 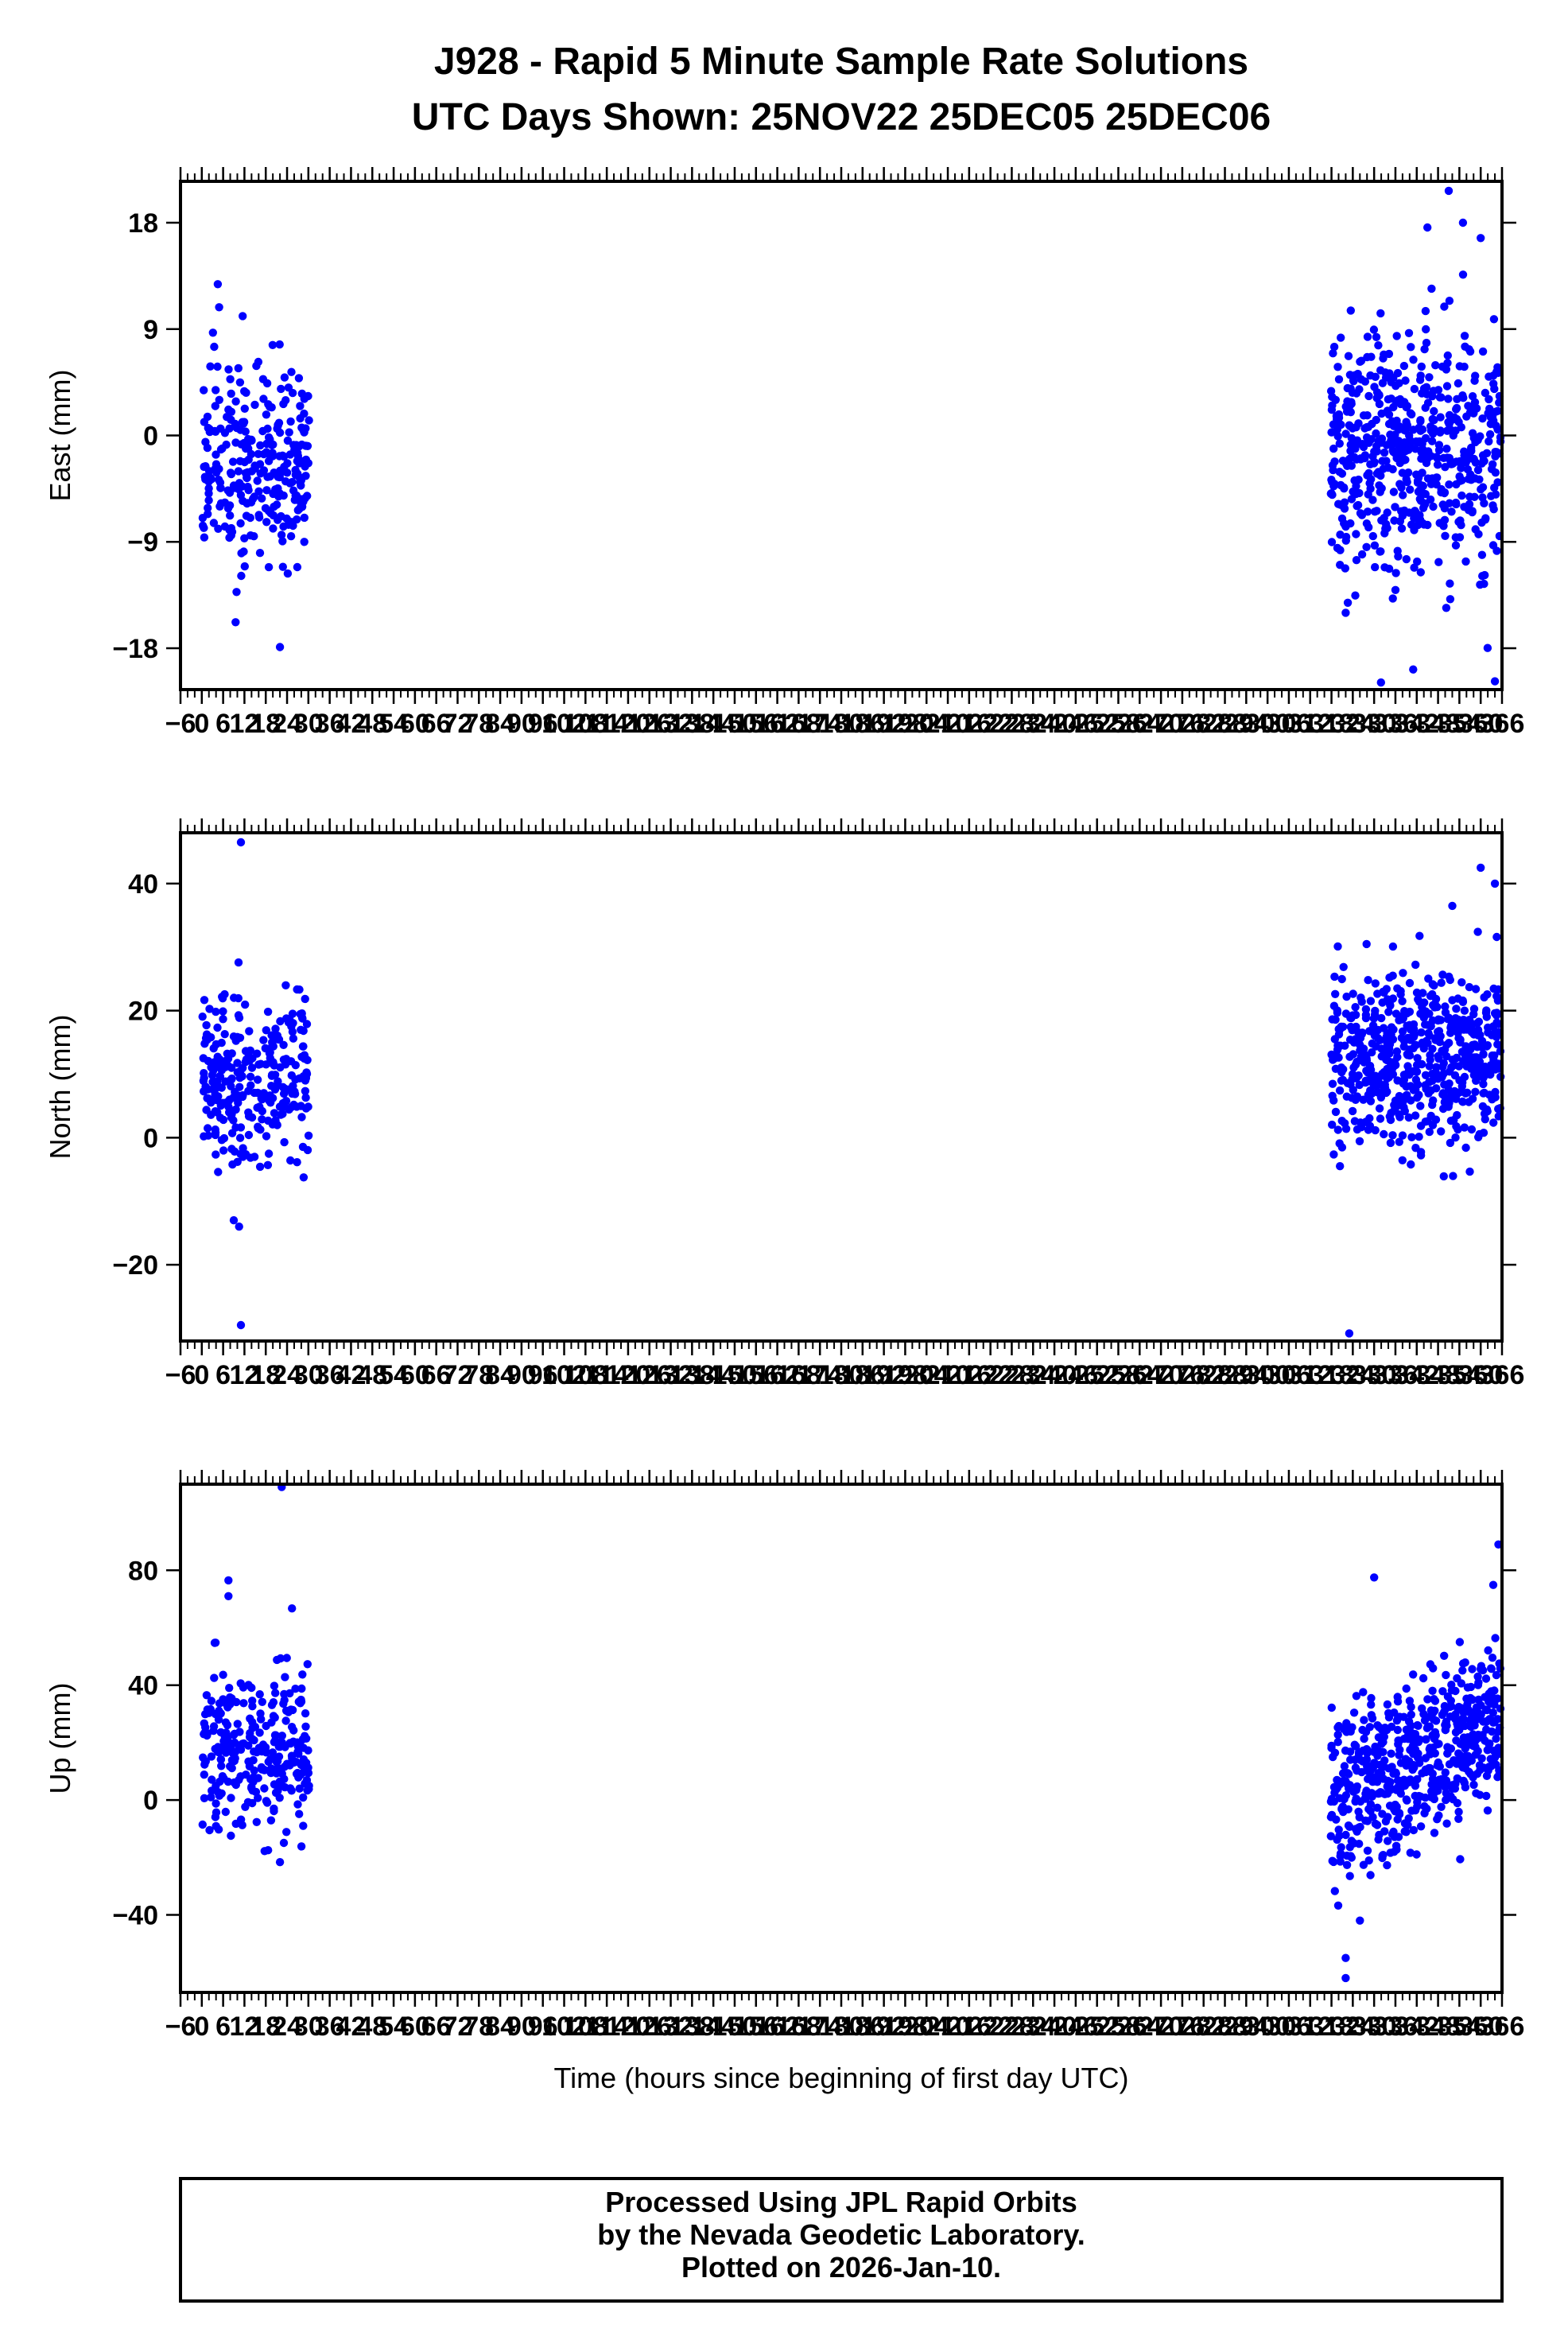 I want to click on x-tick-label: 336, so click(x=1396, y=724).